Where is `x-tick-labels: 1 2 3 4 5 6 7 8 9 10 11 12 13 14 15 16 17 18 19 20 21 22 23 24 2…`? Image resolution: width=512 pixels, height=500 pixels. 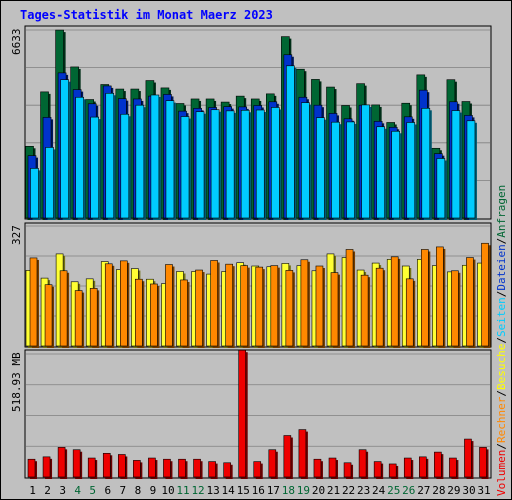 x-tick-labels: 1 2 3 4 5 6 7 8 9 10 11 12 13 14 15 16 17 18 19 20 21 22 23 24 2… is located at coordinates (259, 490).